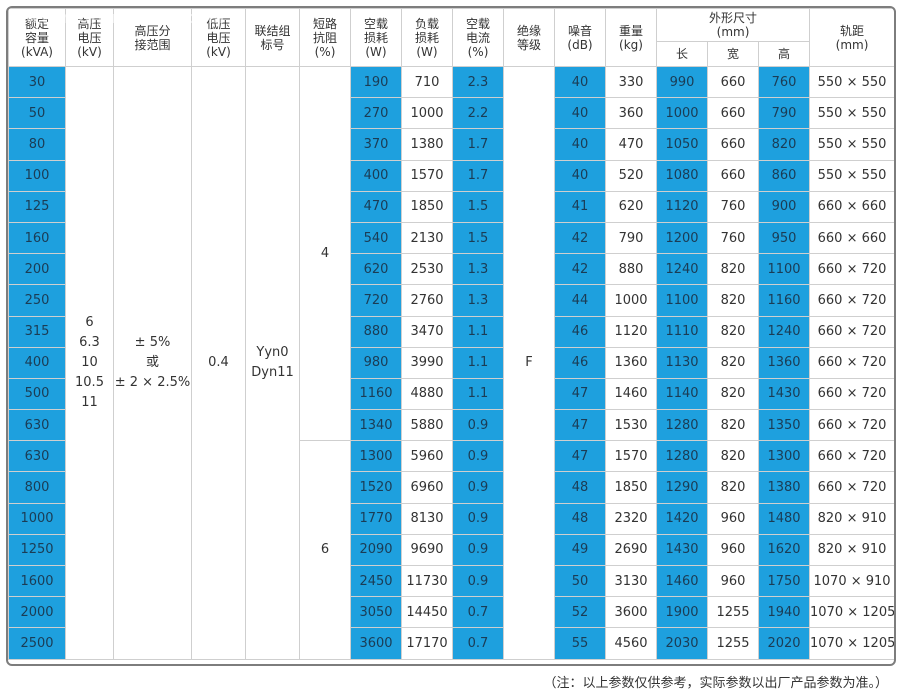 This screenshot has width=900, height=697. What do you see at coordinates (682, 581) in the screenshot?
I see `cell-dim-length: 1460` at bounding box center [682, 581].